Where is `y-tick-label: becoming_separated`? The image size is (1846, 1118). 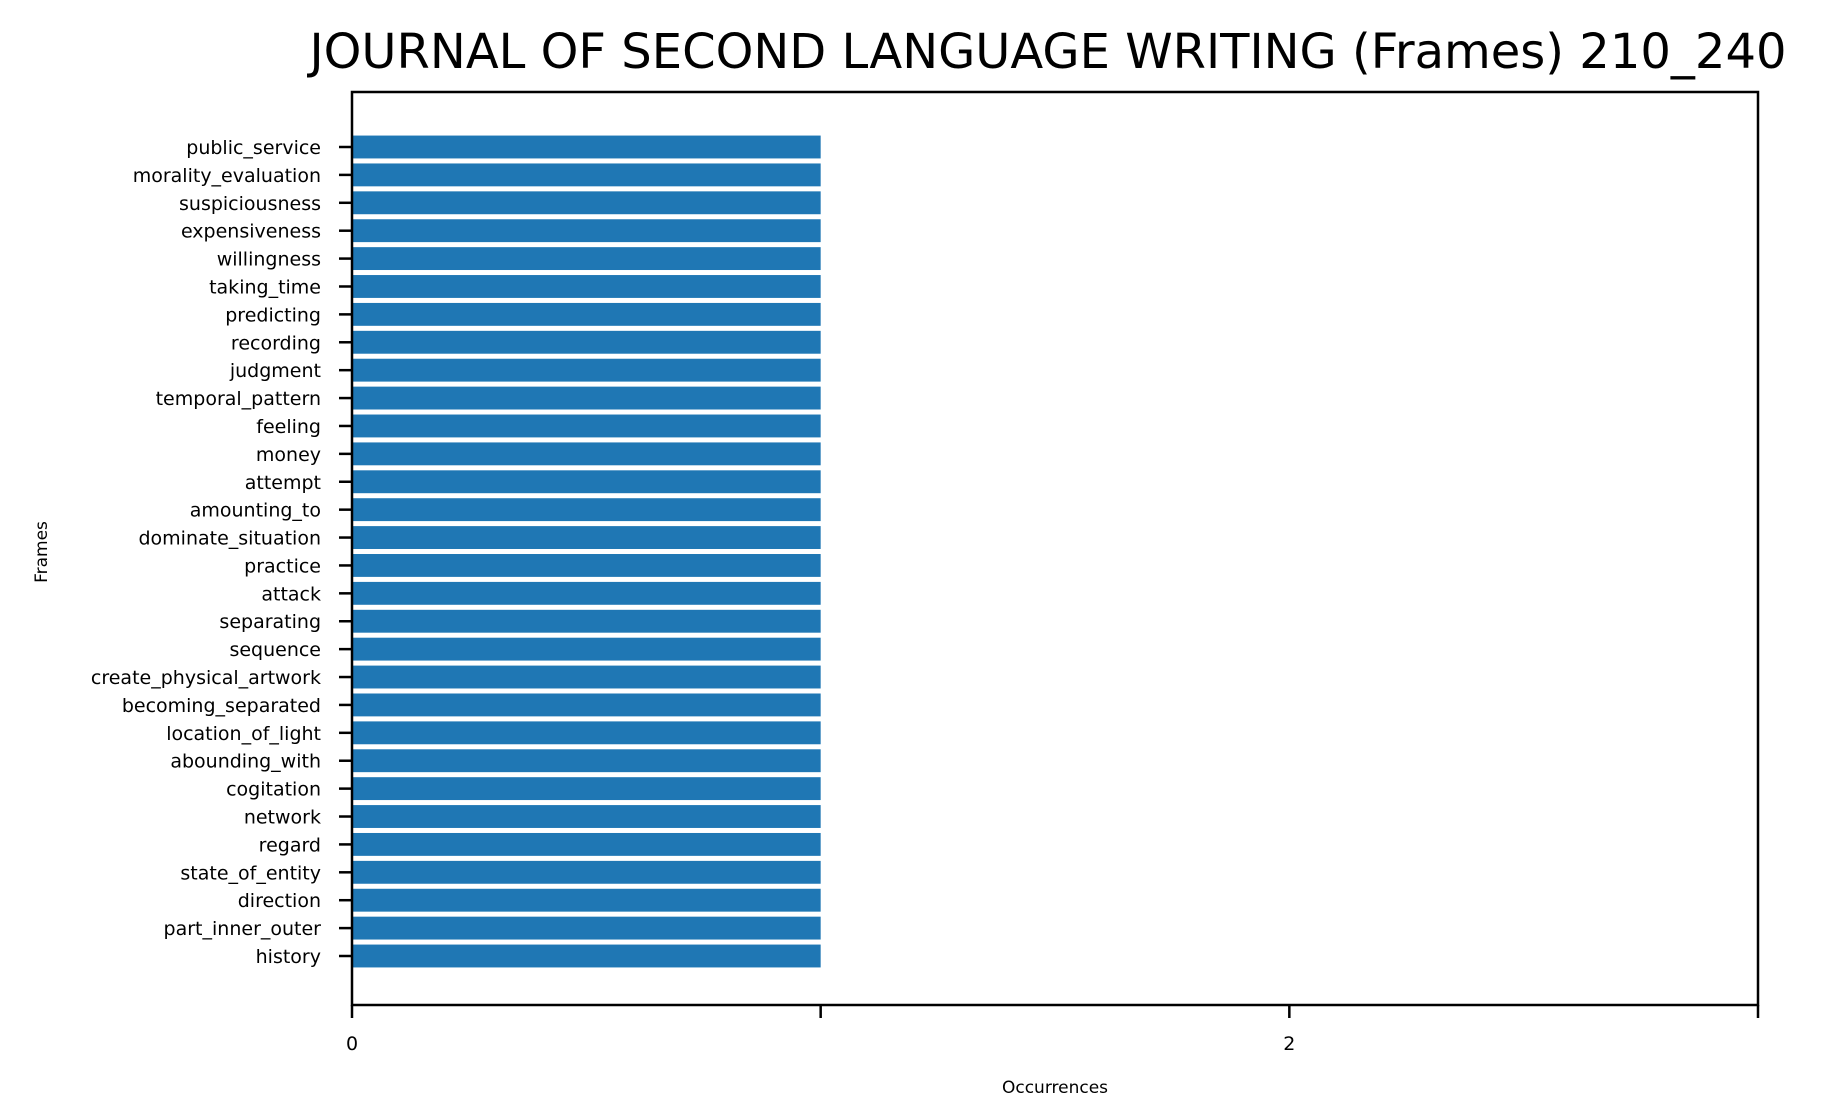 y-tick-label: becoming_separated is located at coordinates (221, 706).